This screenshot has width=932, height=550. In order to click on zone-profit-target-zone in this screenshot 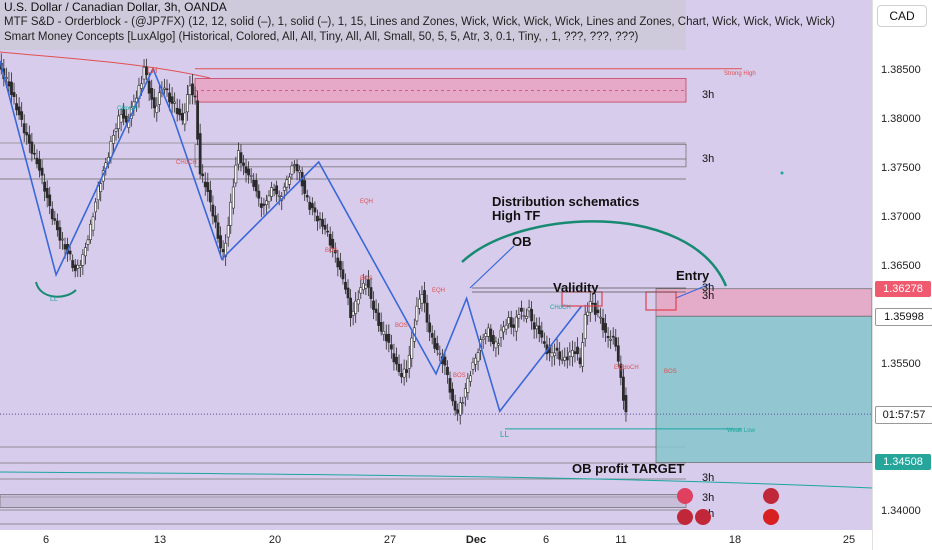, I will do `click(763, 389)`.